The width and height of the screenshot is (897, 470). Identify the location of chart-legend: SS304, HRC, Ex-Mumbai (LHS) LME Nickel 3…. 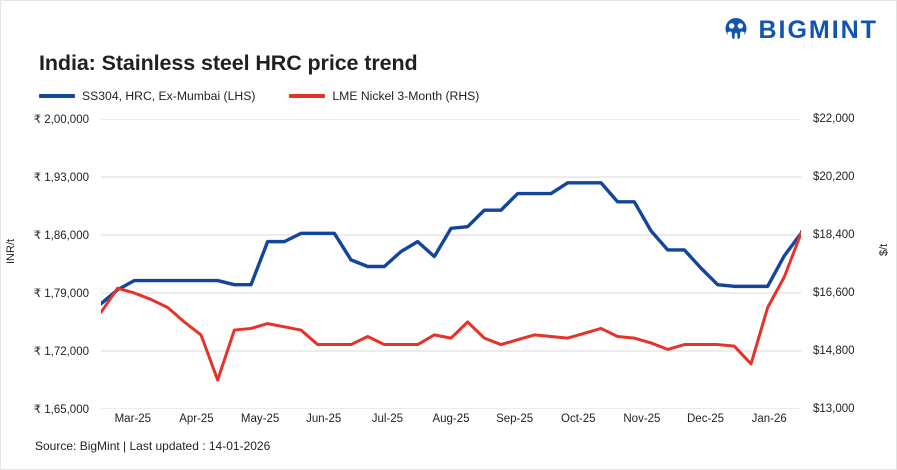
(259, 96).